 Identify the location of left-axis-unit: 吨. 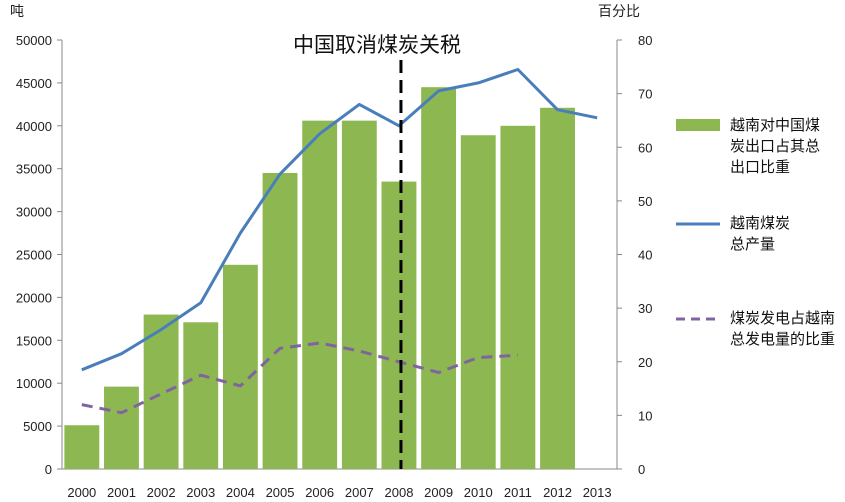
(17, 12).